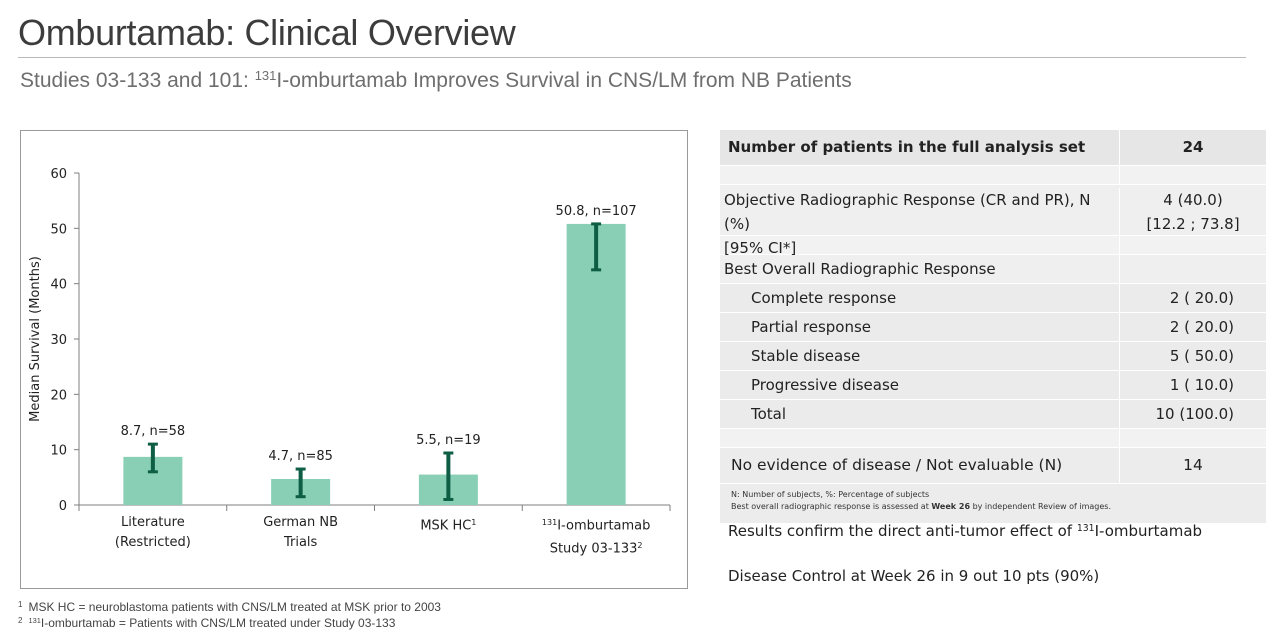  I want to click on y-tick-label: 20, so click(58, 395).